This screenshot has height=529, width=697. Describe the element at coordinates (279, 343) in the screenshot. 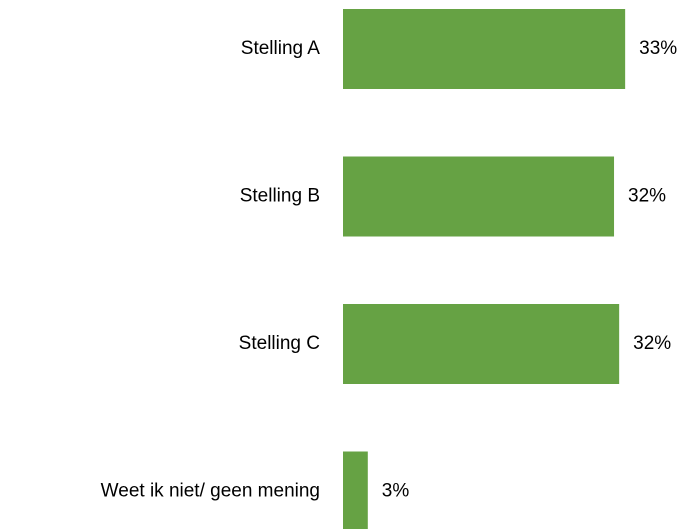

I see `category-label: Stelling C` at that location.